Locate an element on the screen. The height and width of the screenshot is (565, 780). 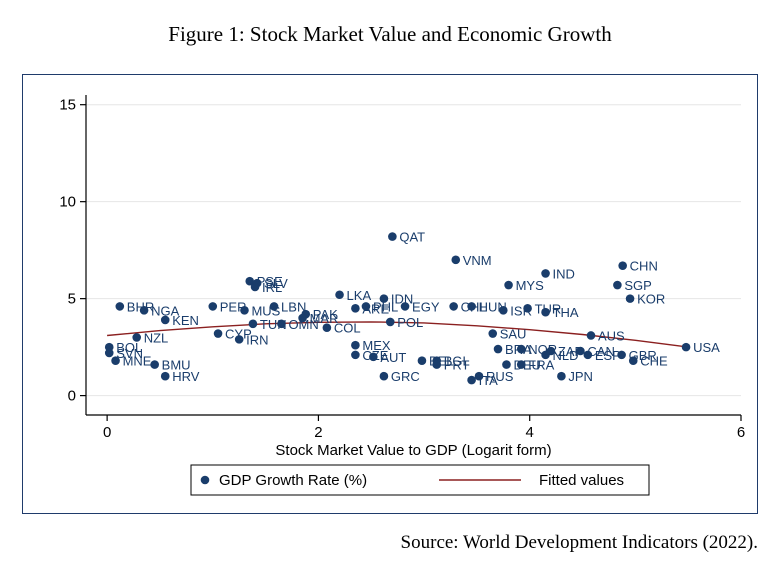
point-label: MAR is located at coordinates (324, 318).